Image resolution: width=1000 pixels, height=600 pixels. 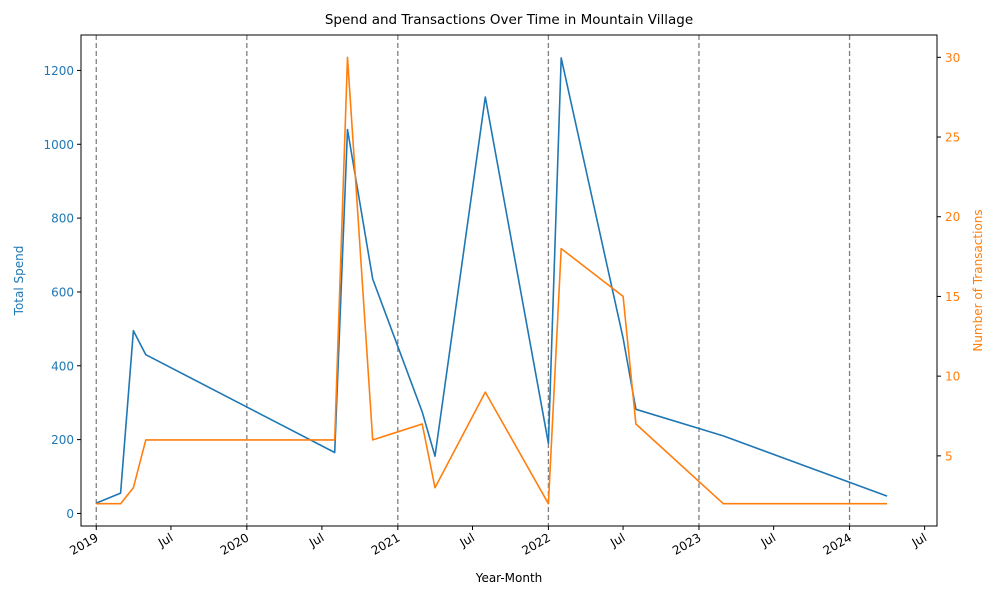 I want to click on right-y-axis-label: Number of Transactions, so click(x=978, y=280).